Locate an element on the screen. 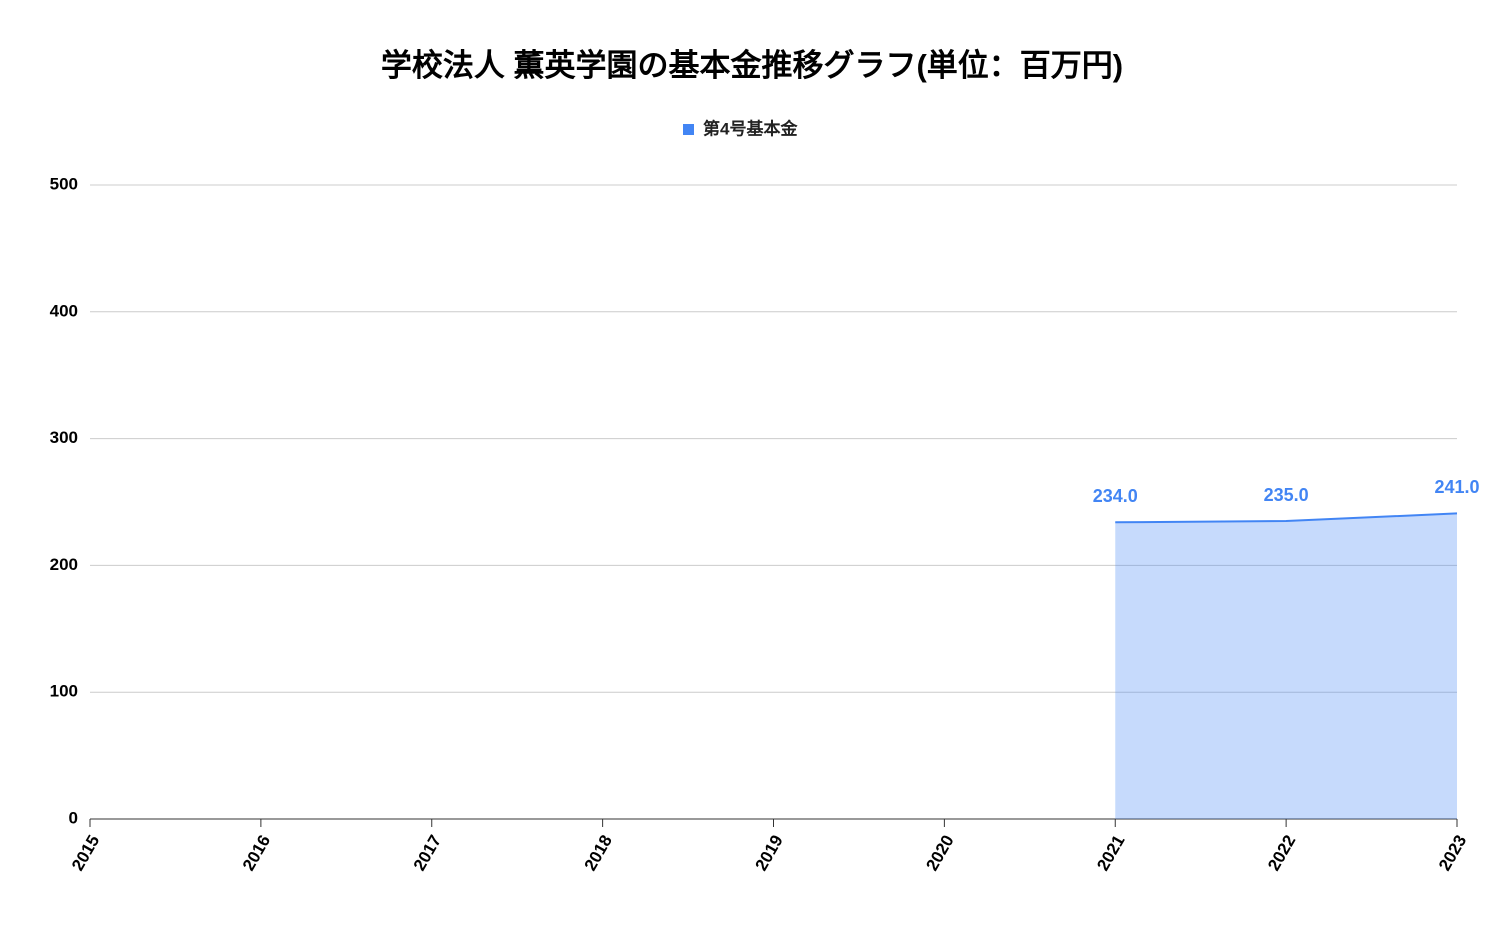 The image size is (1504, 926). y-tick-label: 300 is located at coordinates (64, 437).